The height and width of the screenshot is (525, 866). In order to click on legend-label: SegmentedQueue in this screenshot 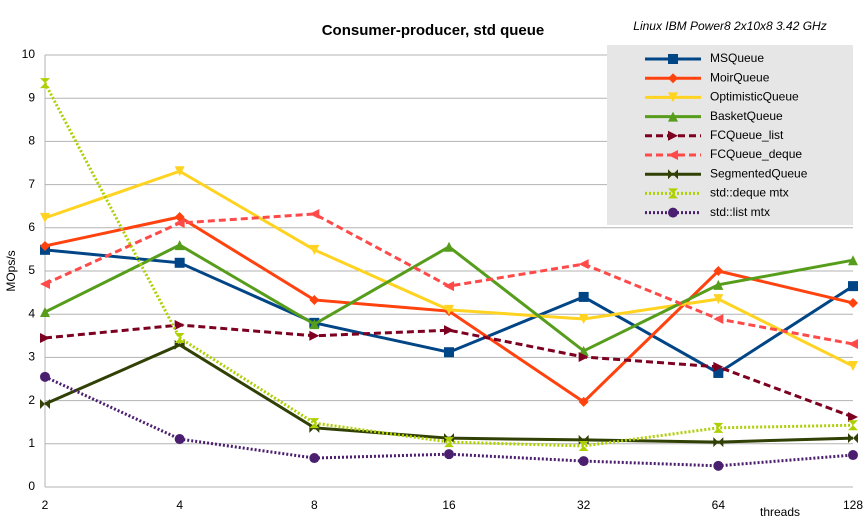, I will do `click(759, 173)`.